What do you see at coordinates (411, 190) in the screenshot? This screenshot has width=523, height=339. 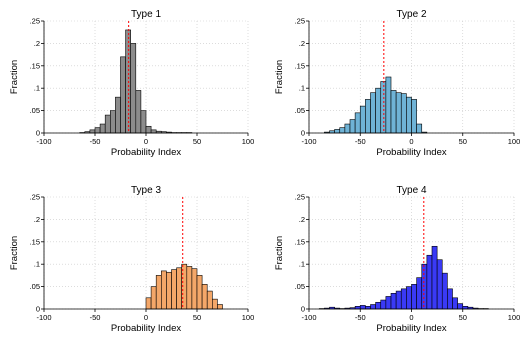 I see `panel-title: Type 4` at bounding box center [411, 190].